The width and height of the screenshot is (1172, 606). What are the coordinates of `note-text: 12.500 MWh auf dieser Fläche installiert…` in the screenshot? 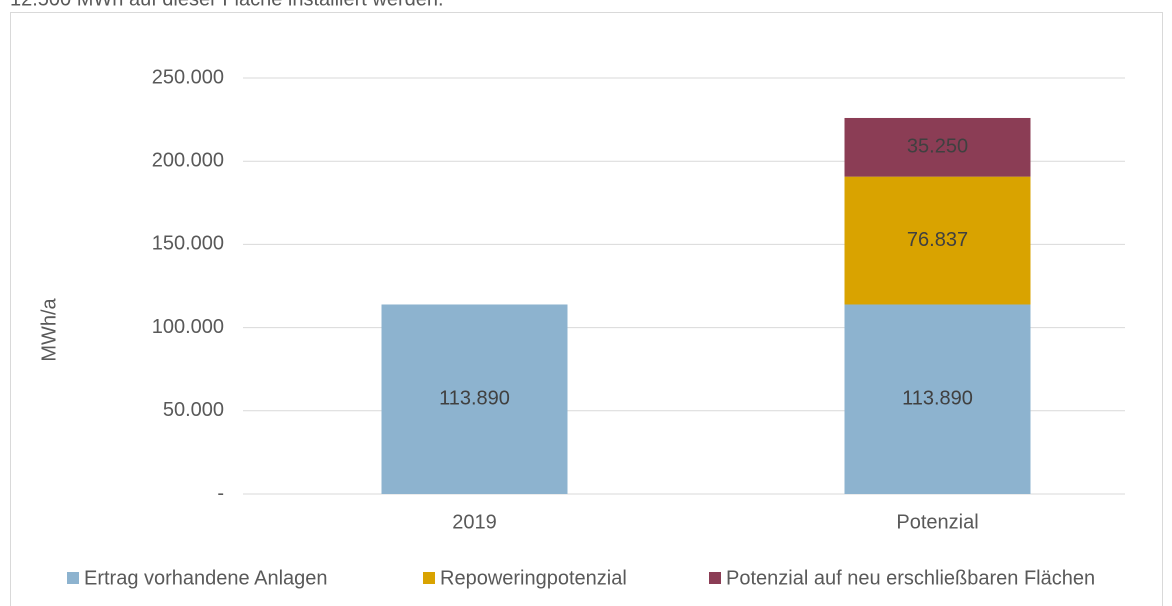 It's located at (227, 5).